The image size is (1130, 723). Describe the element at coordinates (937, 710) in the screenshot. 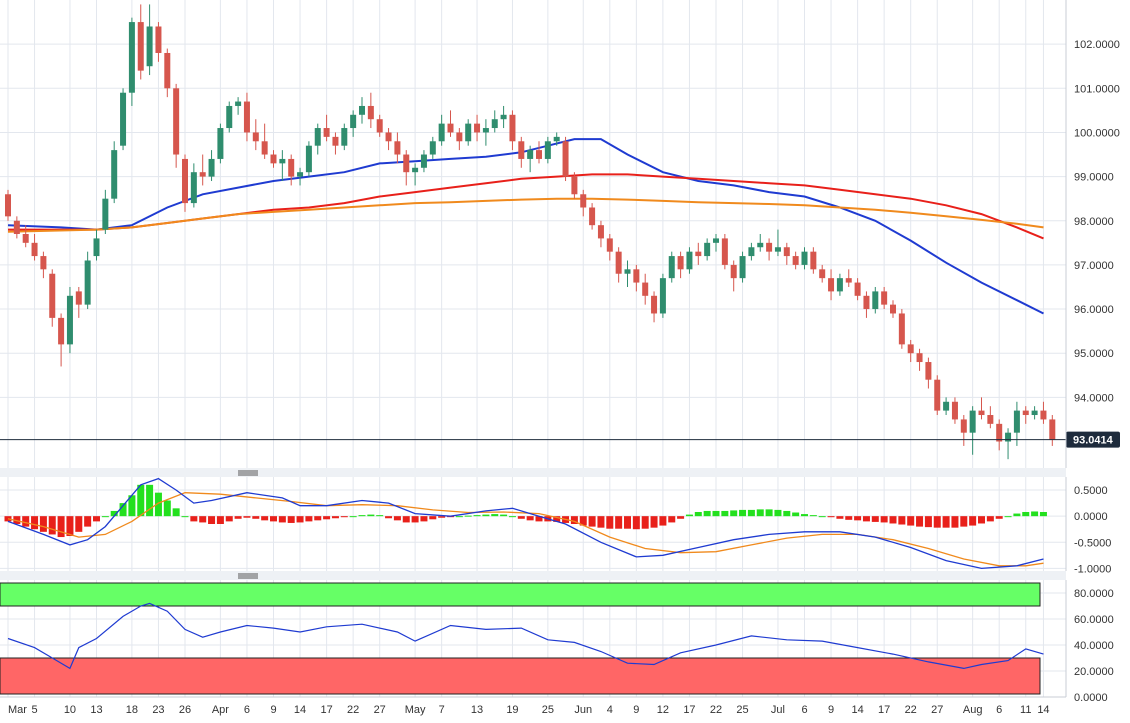

I see `time-tick-label: 27` at that location.